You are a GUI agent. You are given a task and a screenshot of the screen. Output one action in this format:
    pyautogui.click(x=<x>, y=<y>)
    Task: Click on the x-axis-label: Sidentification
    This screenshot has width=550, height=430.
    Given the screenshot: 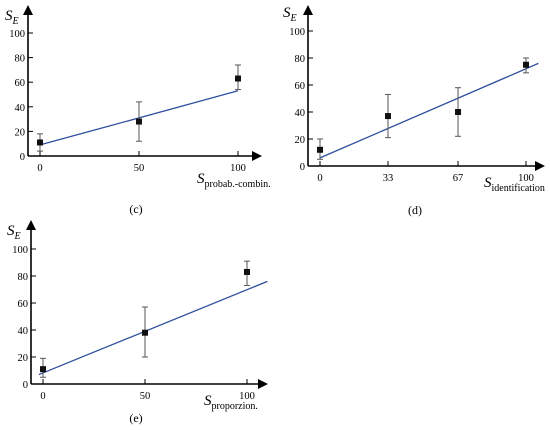 What is the action you would take?
    pyautogui.click(x=514, y=184)
    